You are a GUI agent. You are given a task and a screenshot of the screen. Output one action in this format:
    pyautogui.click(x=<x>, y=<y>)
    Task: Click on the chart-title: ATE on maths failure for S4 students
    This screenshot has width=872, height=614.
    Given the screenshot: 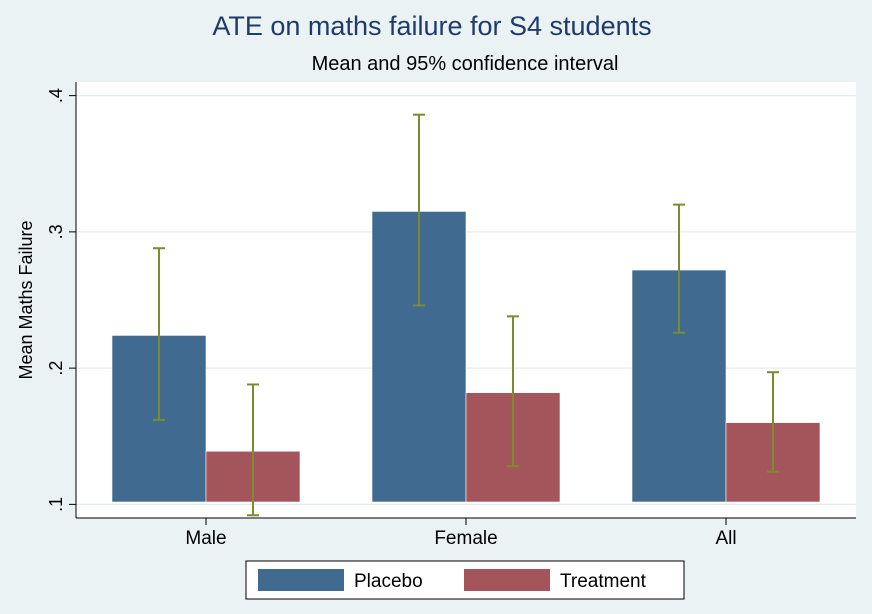 What is the action you would take?
    pyautogui.click(x=431, y=26)
    